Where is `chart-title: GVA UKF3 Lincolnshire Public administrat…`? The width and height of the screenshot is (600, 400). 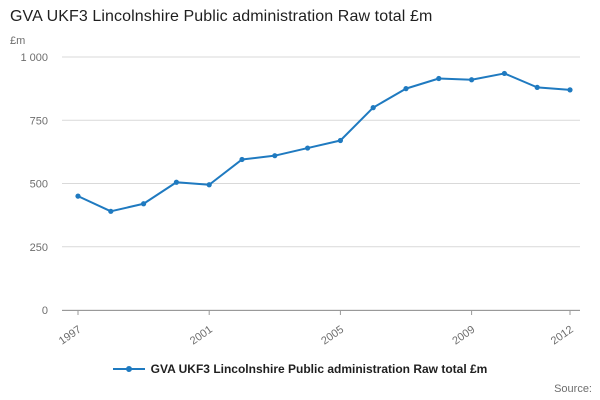 chart-title: GVA UKF3 Lincolnshire Public administrat… is located at coordinates (221, 16).